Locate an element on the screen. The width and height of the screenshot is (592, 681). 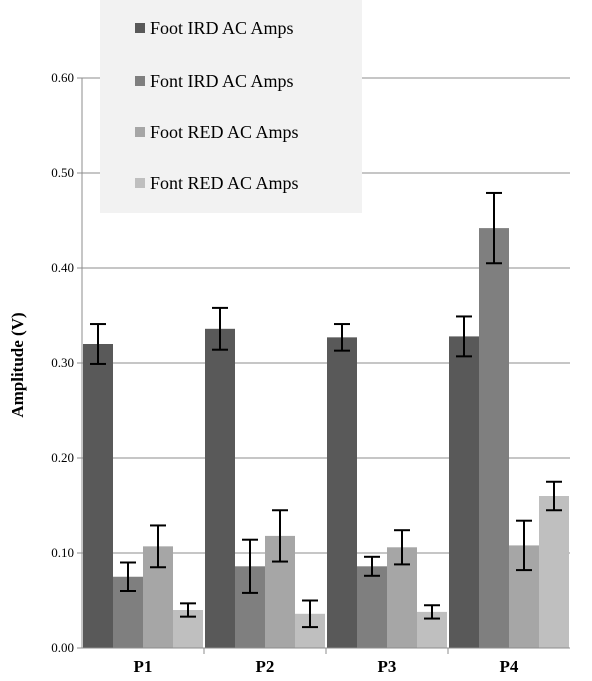
y-tick-label: 0.30 is located at coordinates (62, 362).